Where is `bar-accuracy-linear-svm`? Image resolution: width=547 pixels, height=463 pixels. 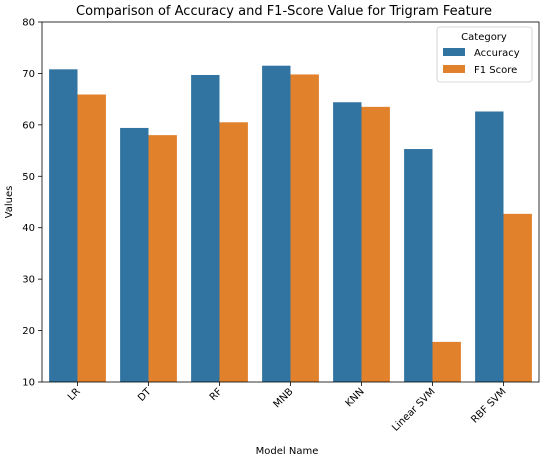 bar-accuracy-linear-svm is located at coordinates (418, 265).